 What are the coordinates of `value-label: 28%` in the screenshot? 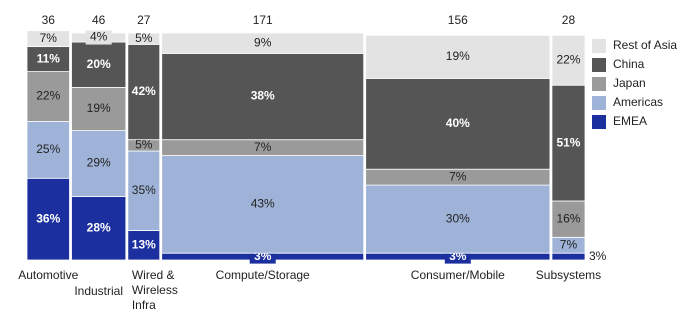 It's located at (99, 227).